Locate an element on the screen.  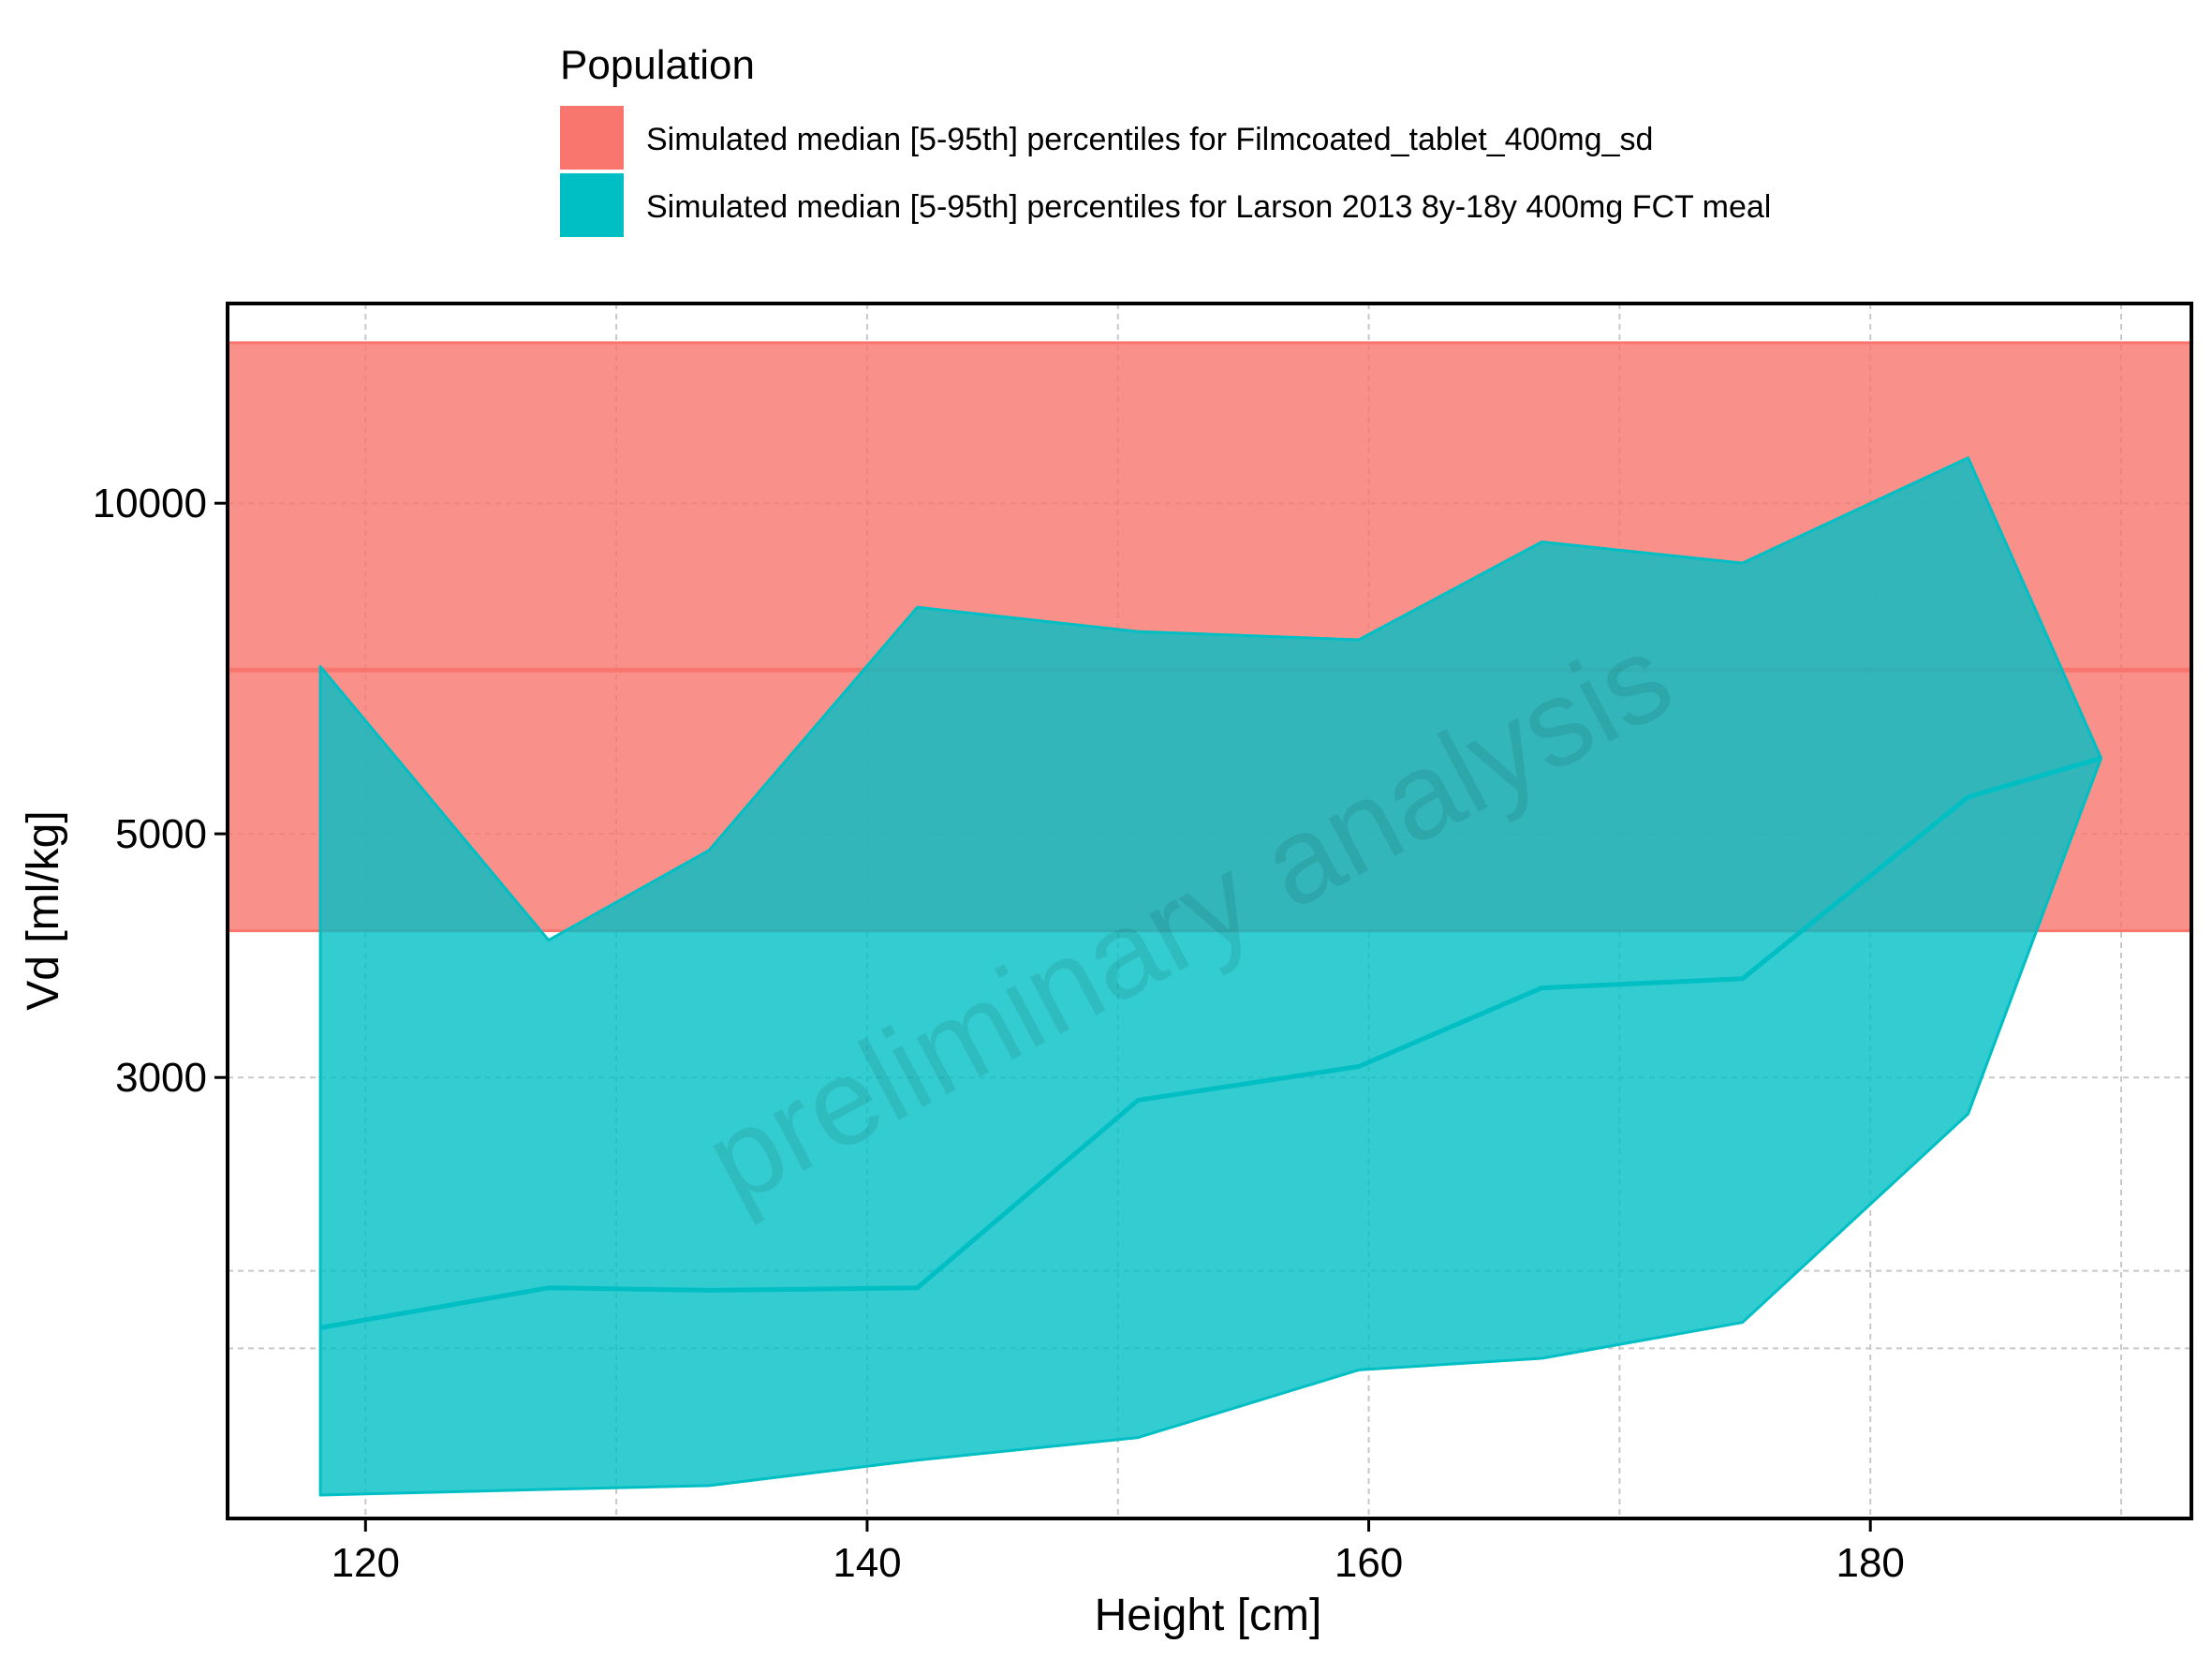
y-axis-title: Vd [ml/kg] is located at coordinates (44, 910).